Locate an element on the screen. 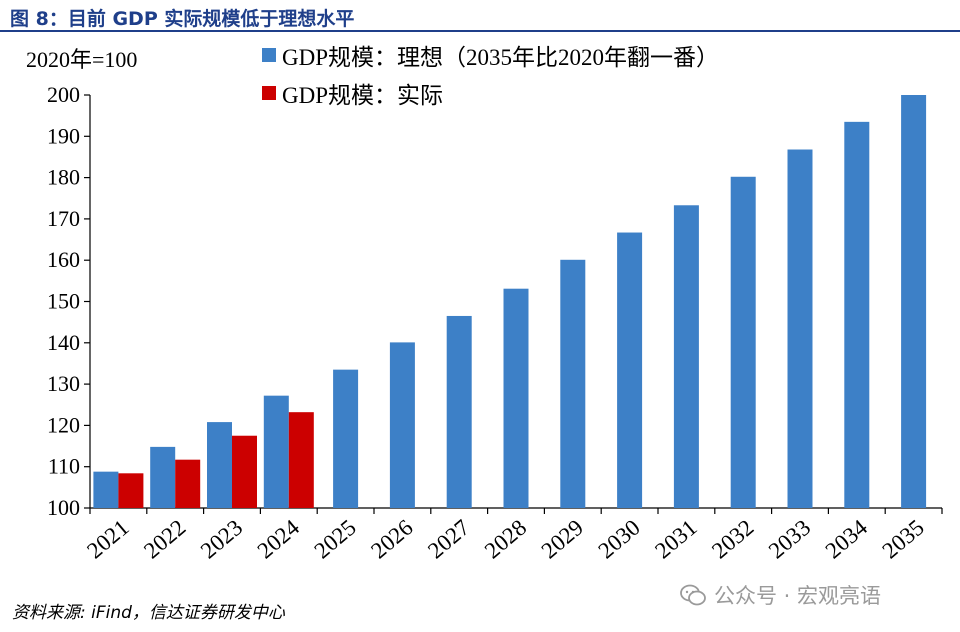 The width and height of the screenshot is (960, 632). x-tick-label: 2027 is located at coordinates (448, 539).